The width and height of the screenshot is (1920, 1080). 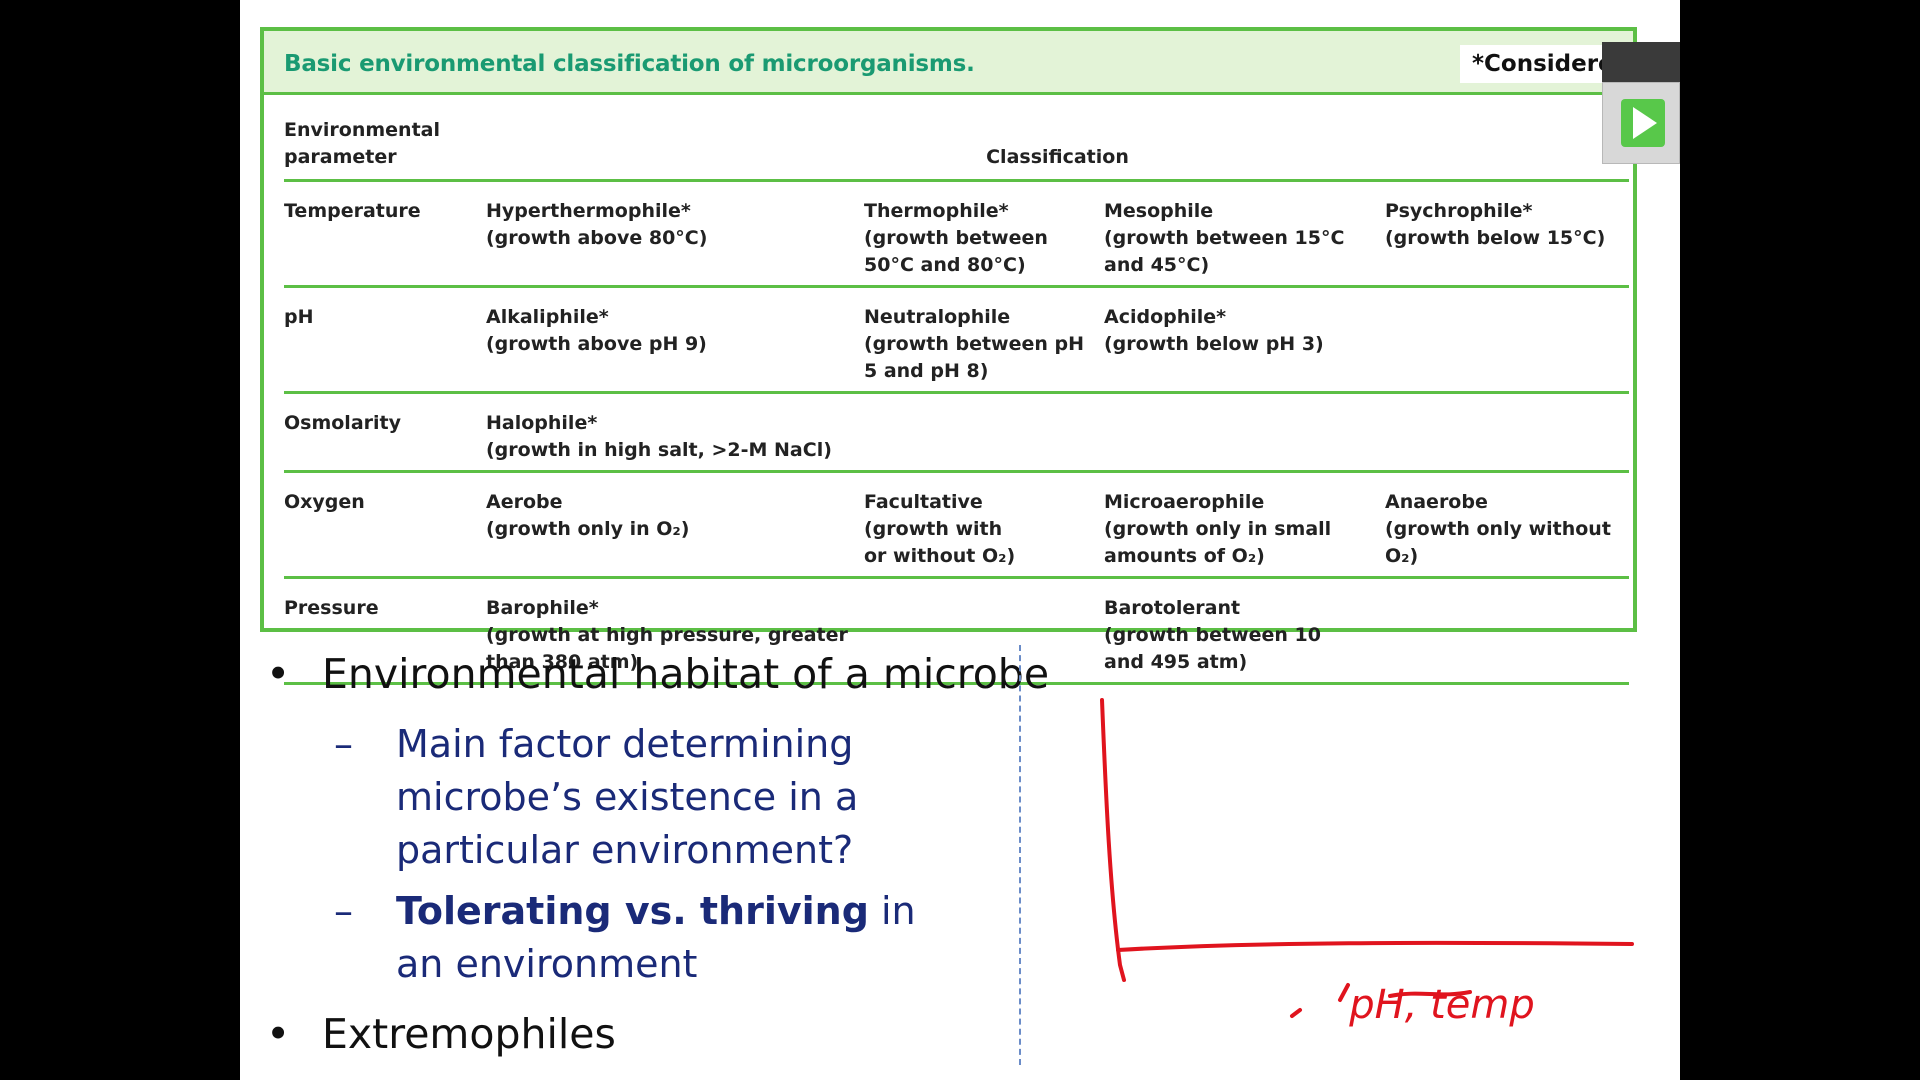 What do you see at coordinates (385, 631) in the screenshot?
I see `row-parameter: Pressure` at bounding box center [385, 631].